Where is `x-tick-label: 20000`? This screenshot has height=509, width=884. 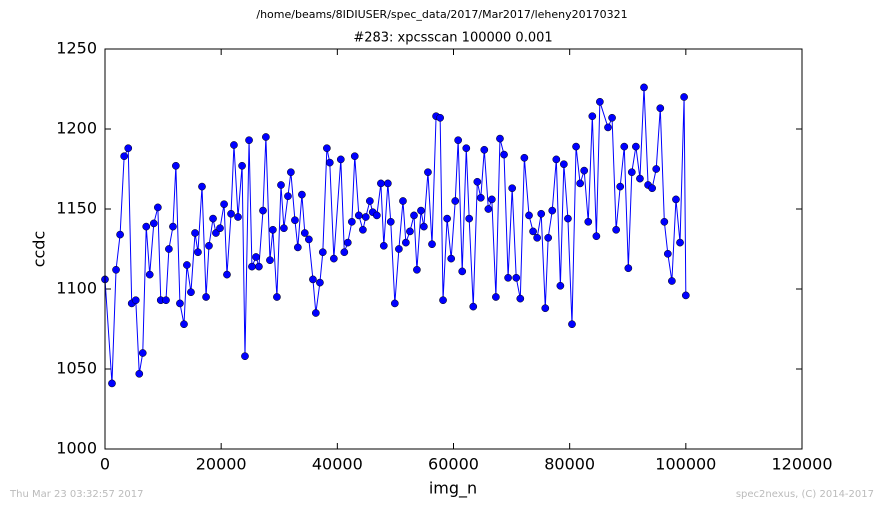
x-tick-label: 20000 is located at coordinates (221, 464).